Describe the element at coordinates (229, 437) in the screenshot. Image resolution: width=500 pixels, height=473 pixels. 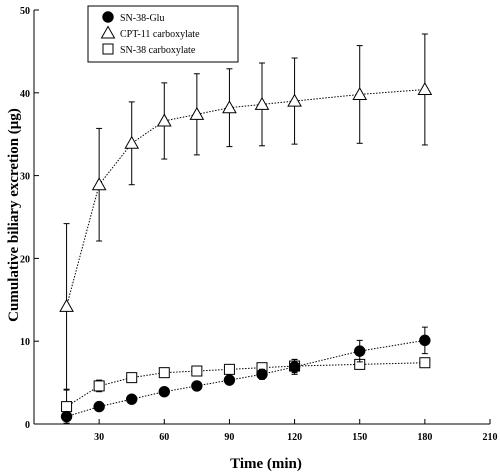
I see `x-tick-label: 90` at that location.